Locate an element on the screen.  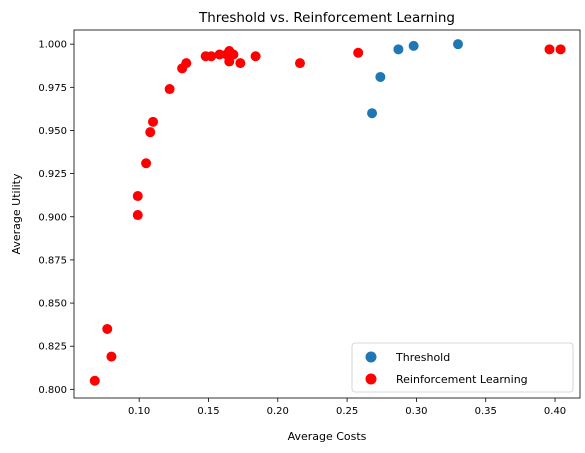
y-axis-label: Average Utility is located at coordinates (16, 214).